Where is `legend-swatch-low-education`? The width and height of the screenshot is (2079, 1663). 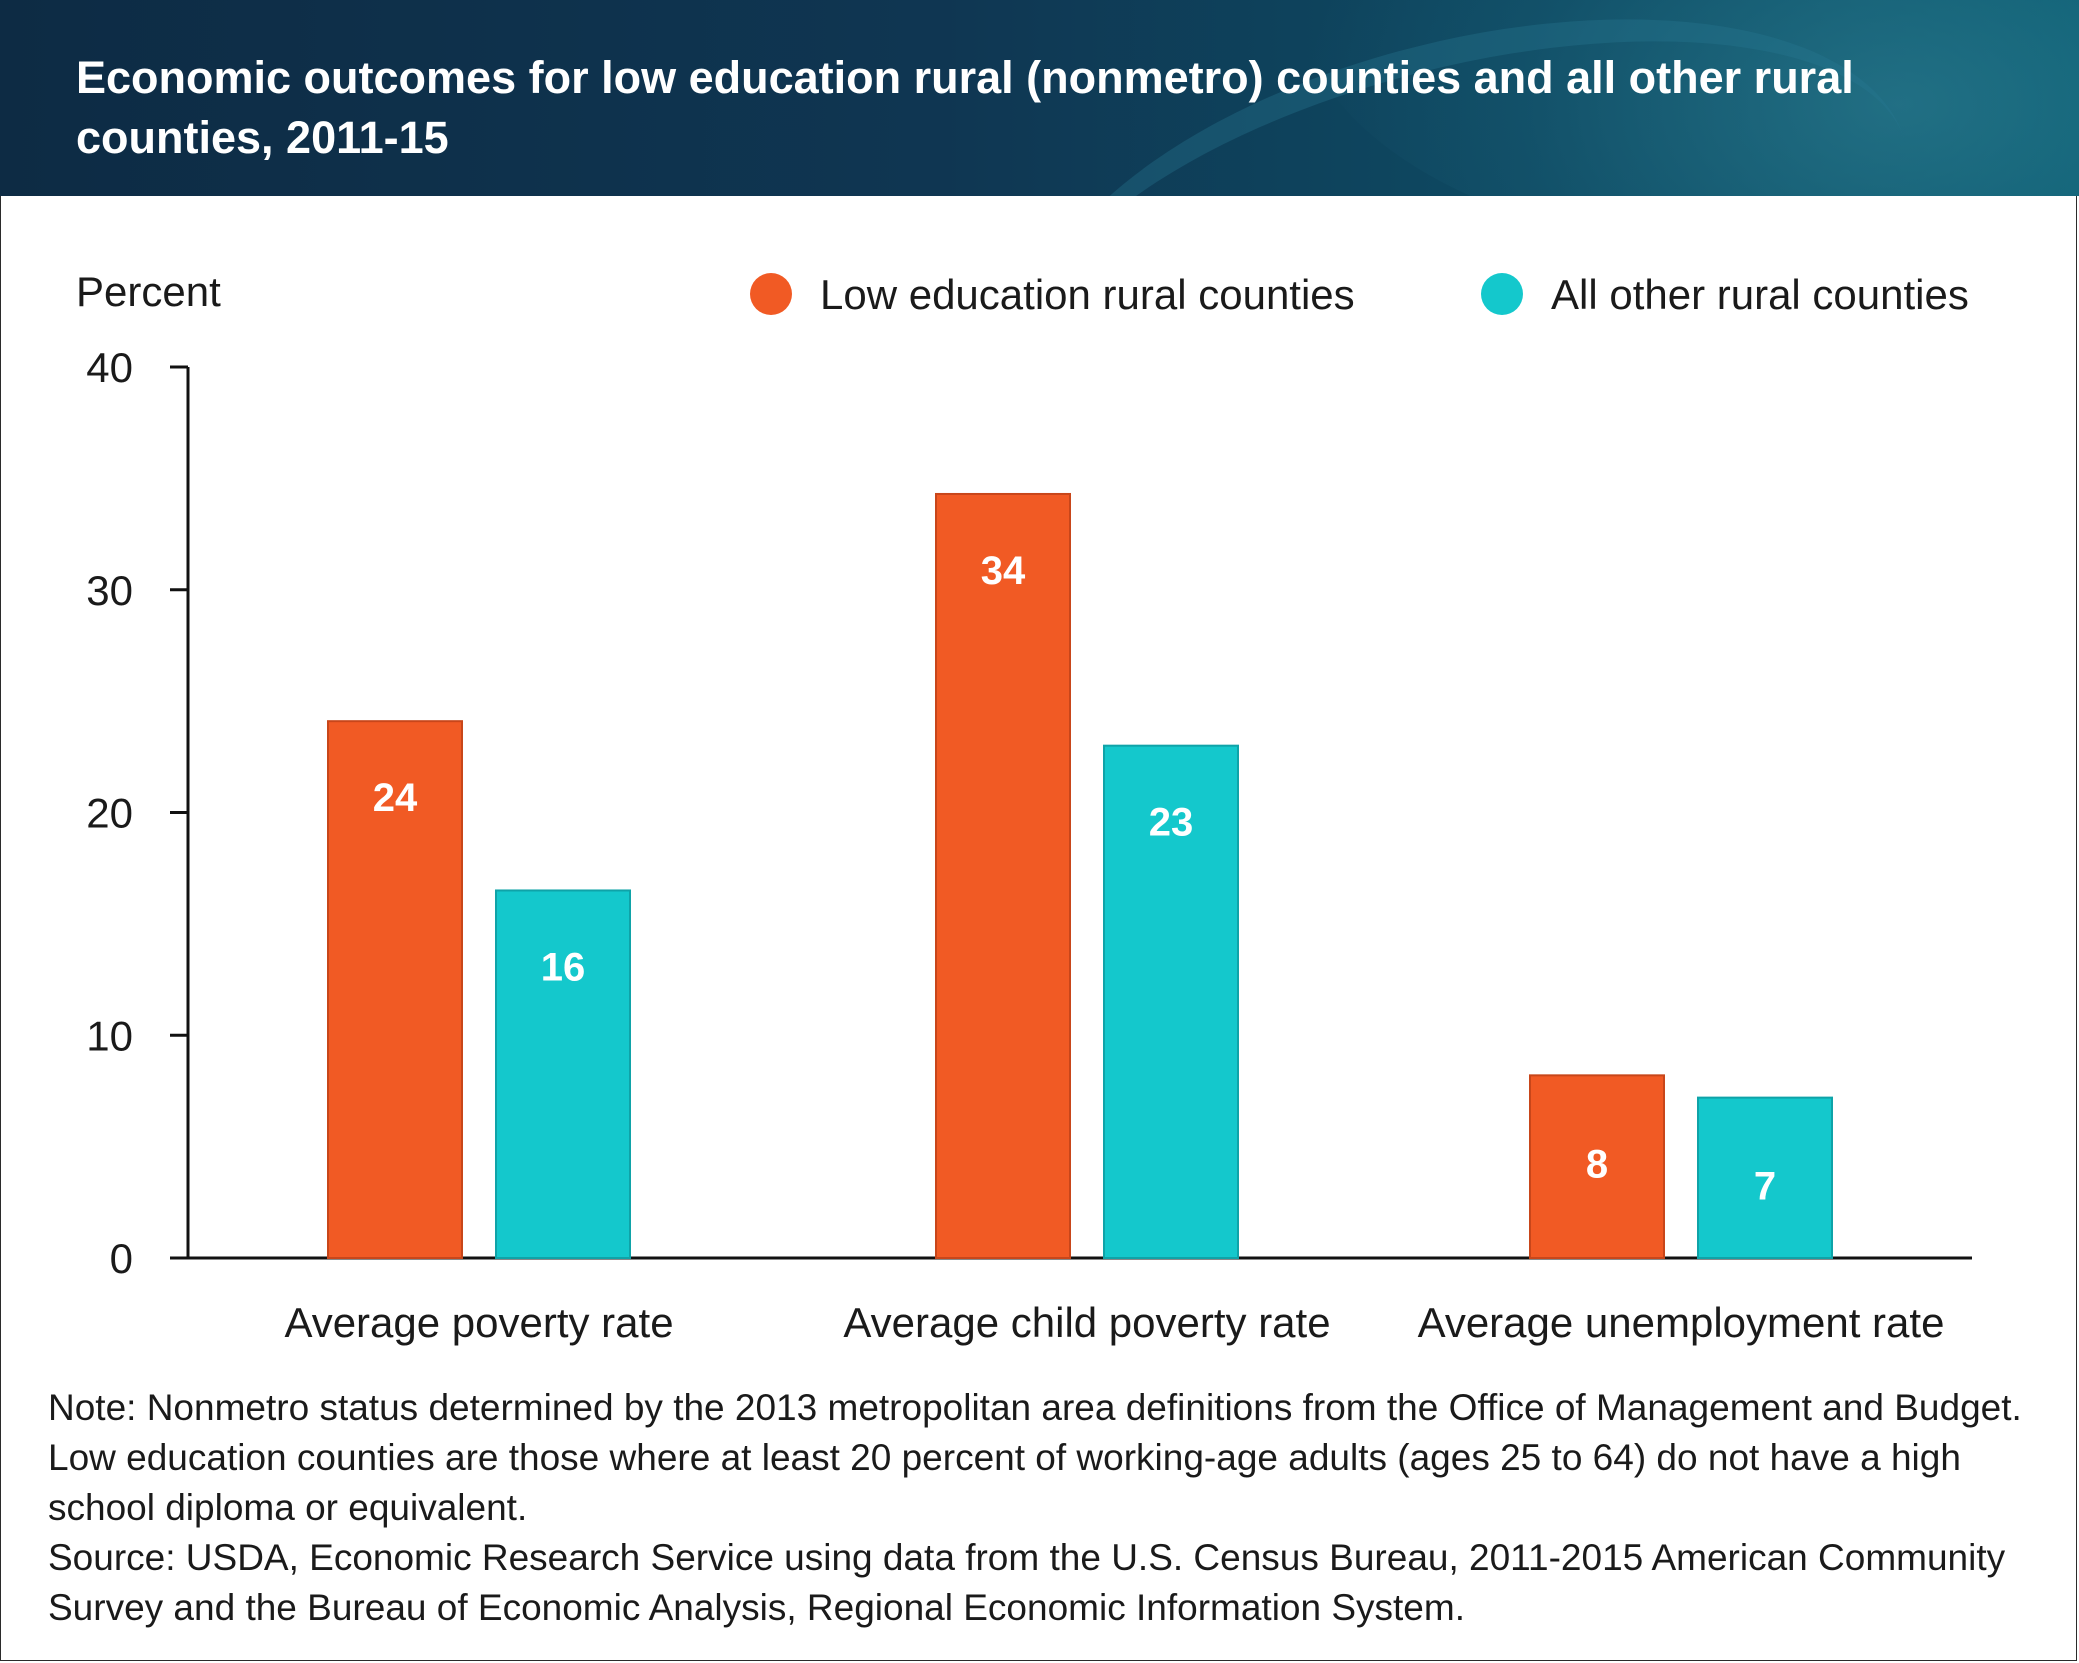 legend-swatch-low-education is located at coordinates (771, 294).